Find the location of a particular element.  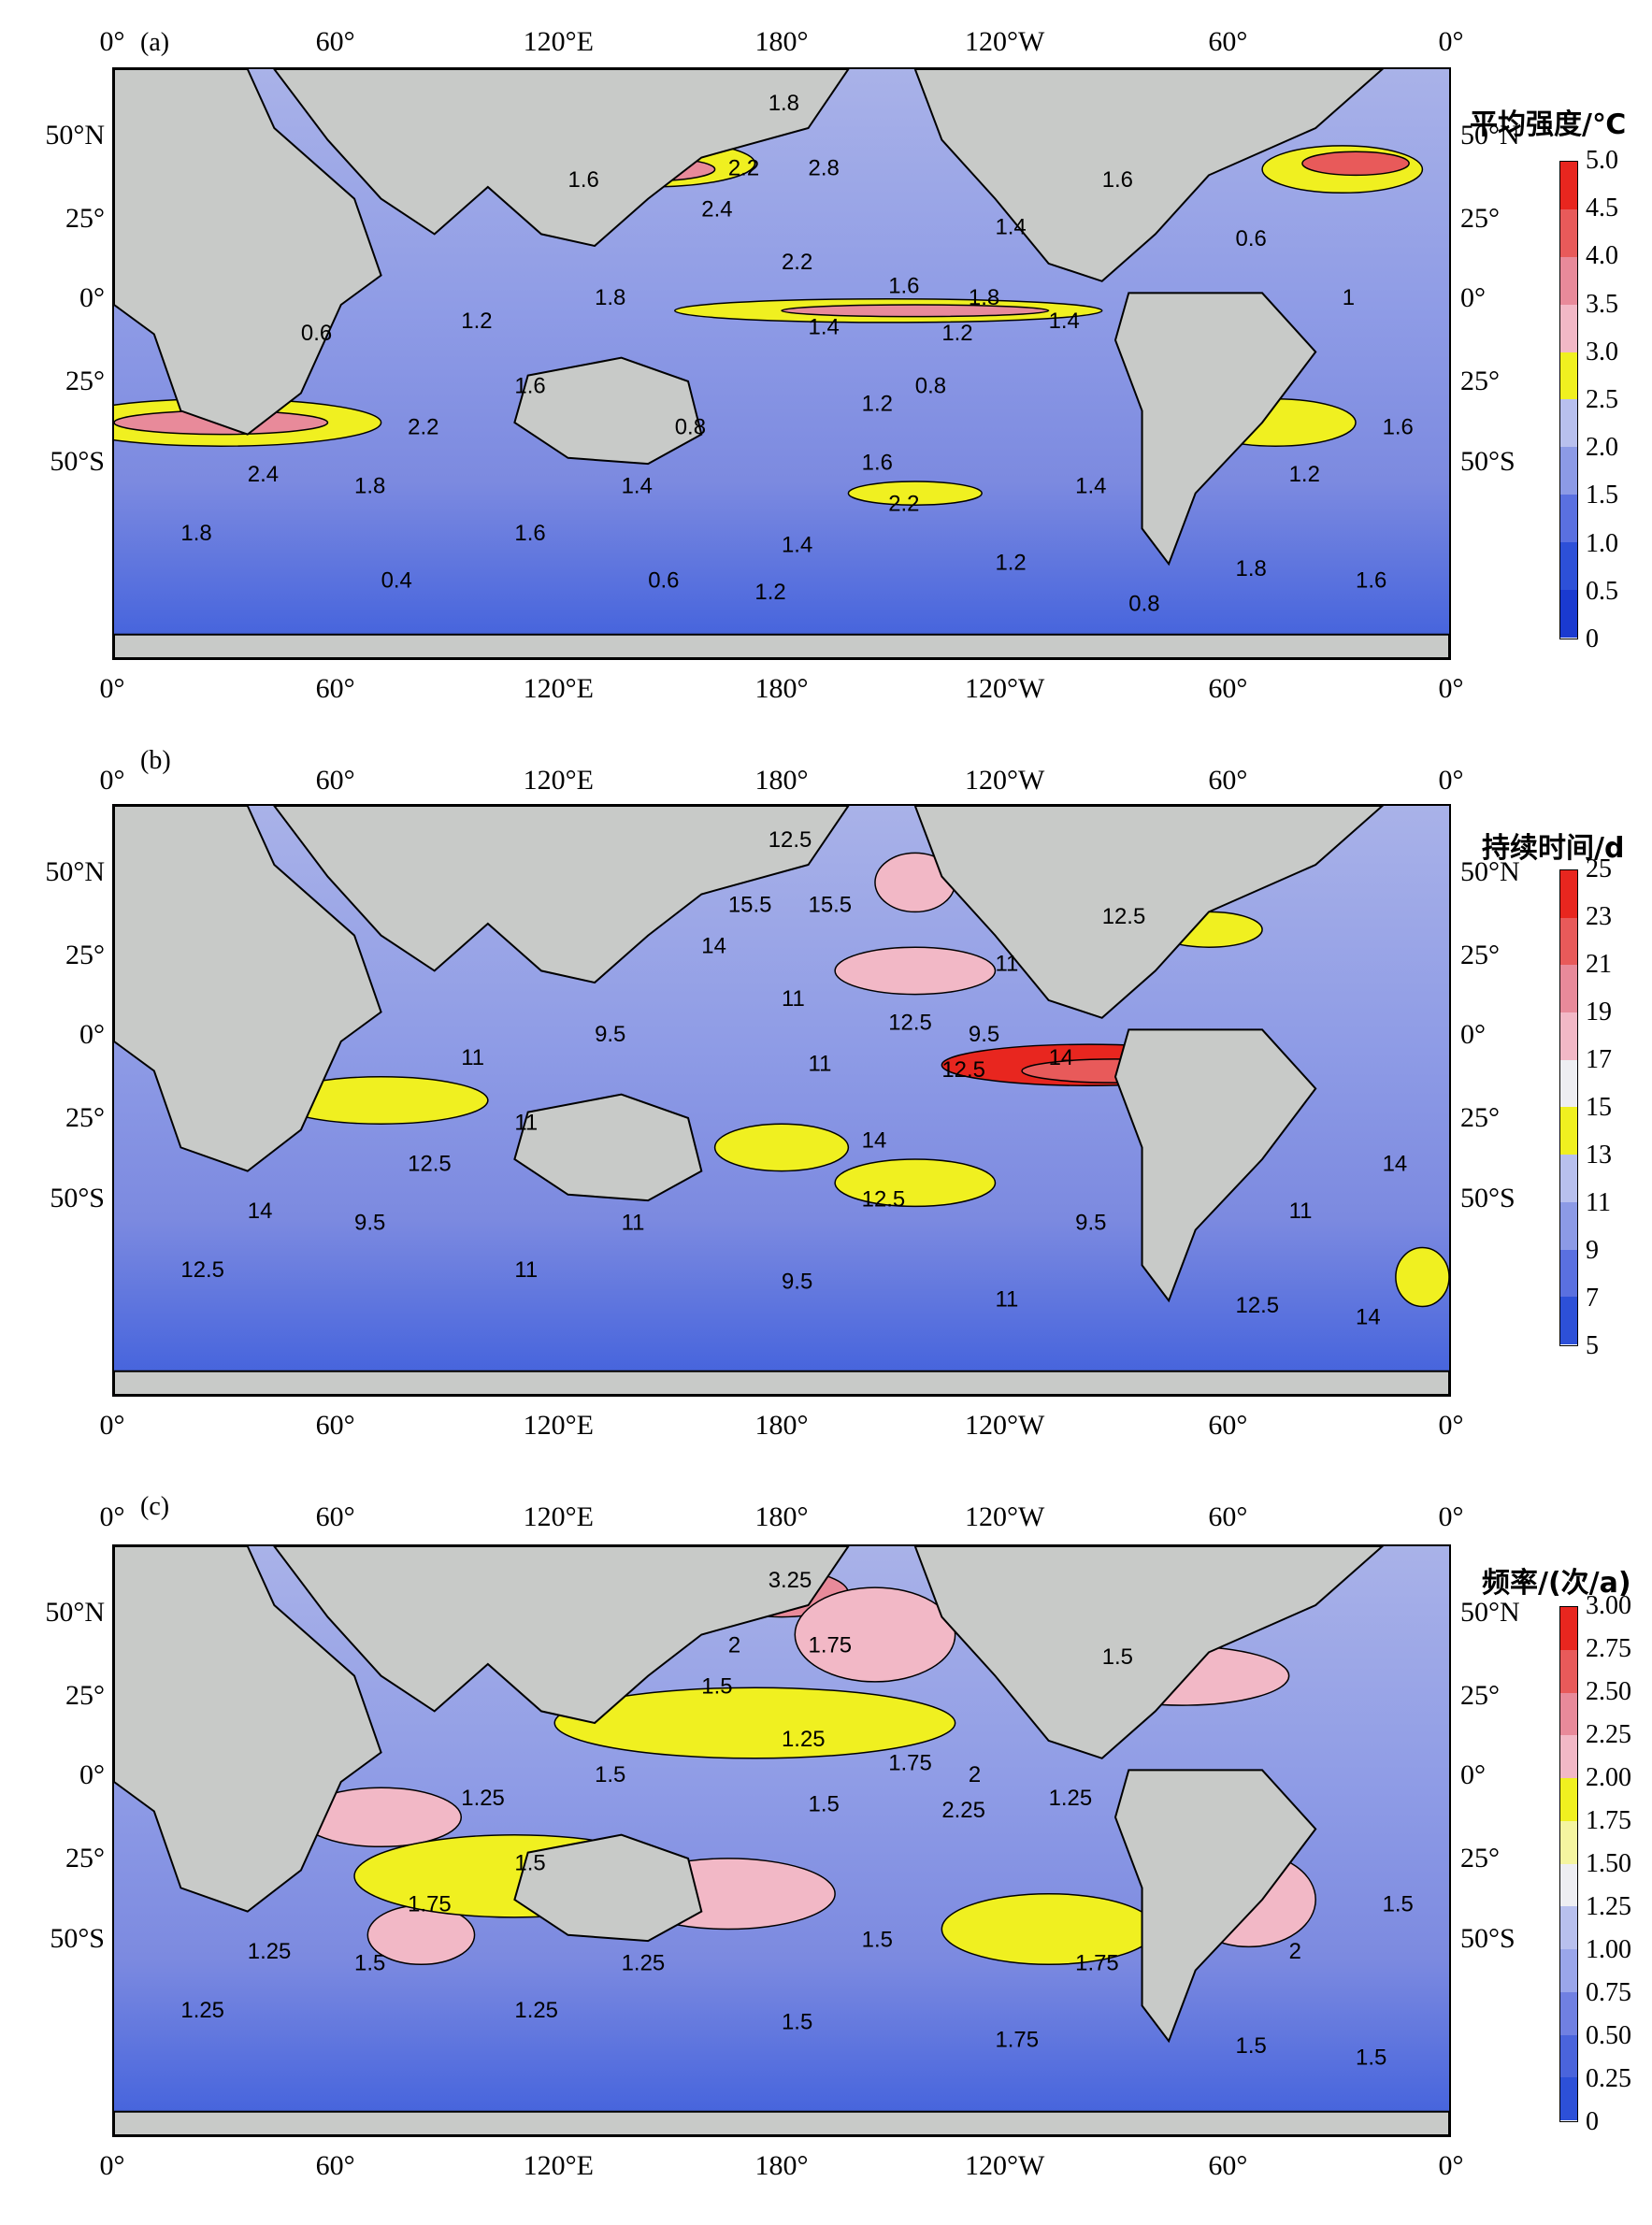

contour-label: 2.8 is located at coordinates (824, 168).